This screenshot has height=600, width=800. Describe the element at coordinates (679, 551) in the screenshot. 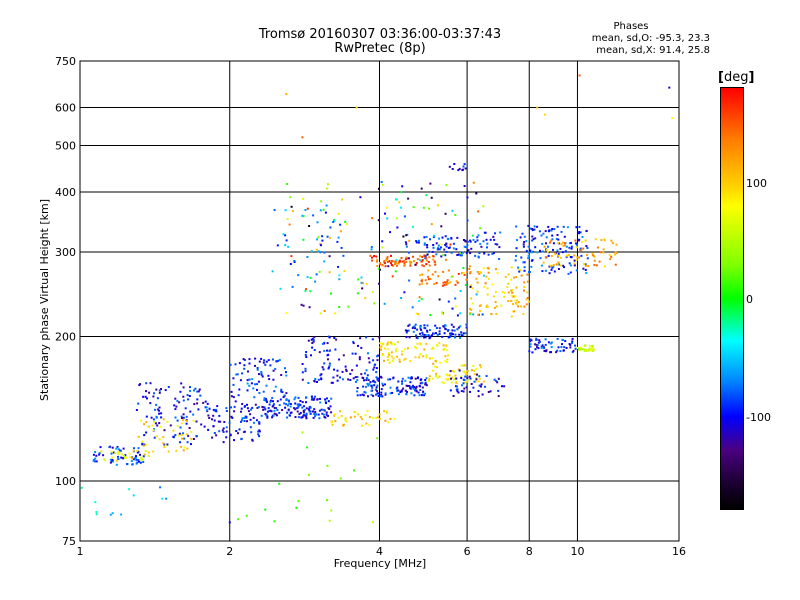

I see `x-tick-label: 16` at that location.